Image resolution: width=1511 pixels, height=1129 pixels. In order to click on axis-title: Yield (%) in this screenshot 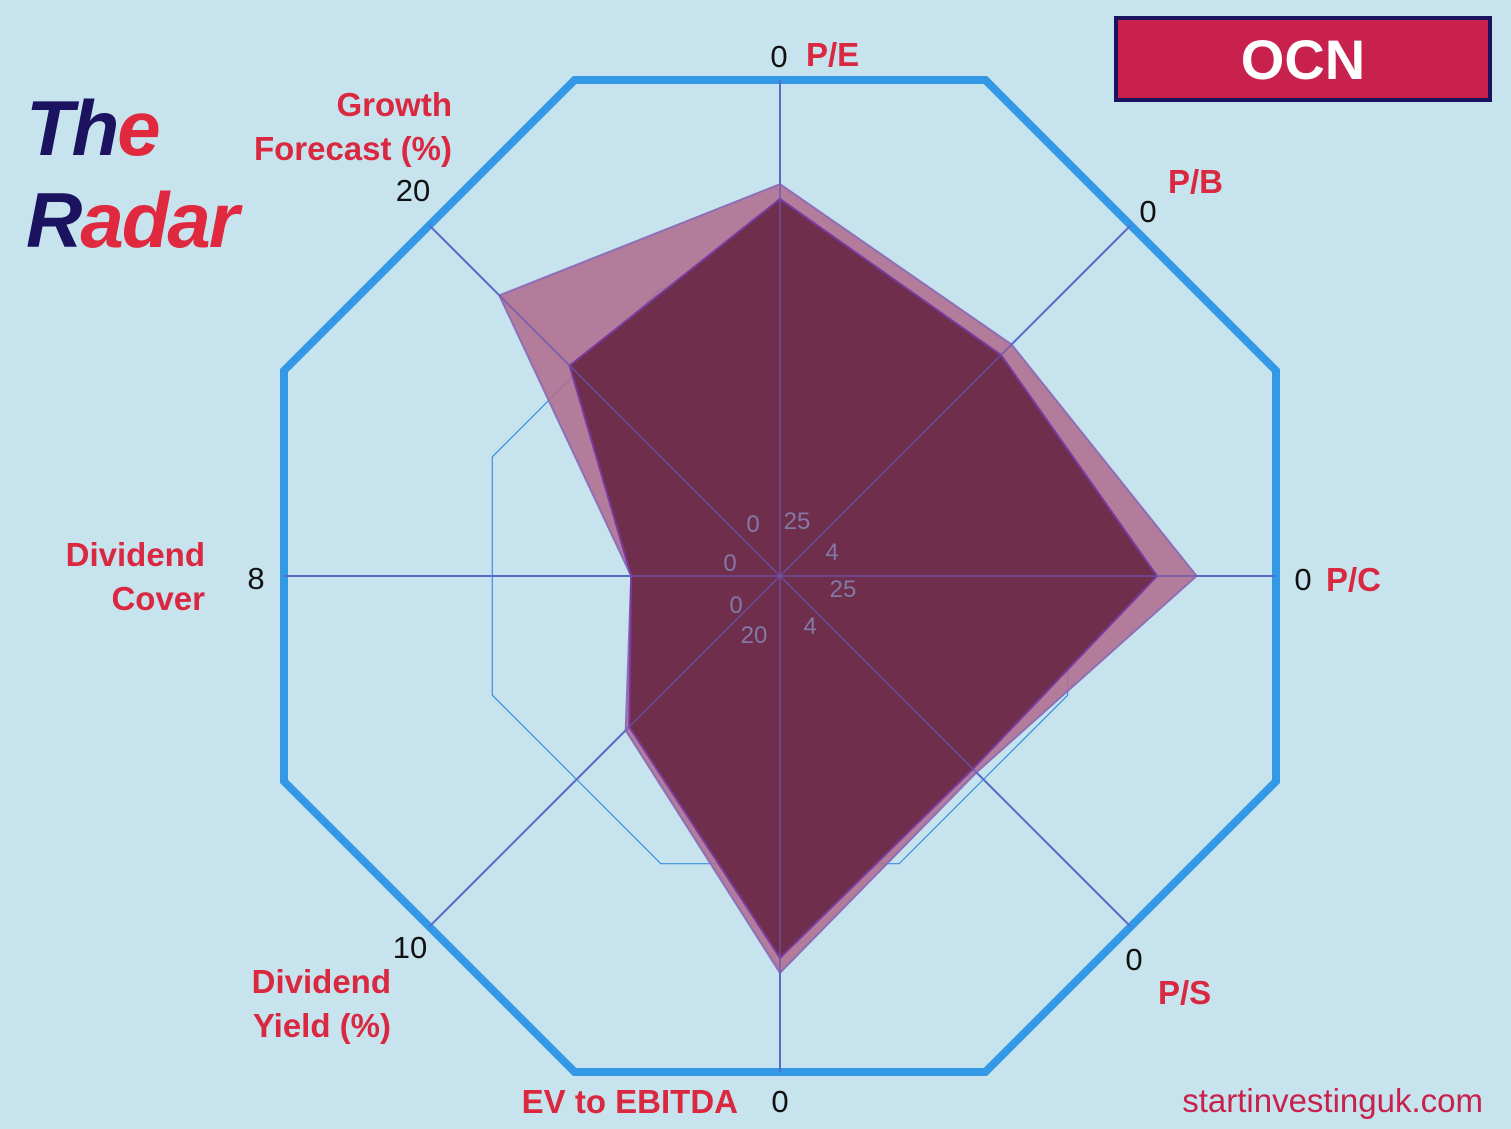, I will do `click(322, 1025)`.